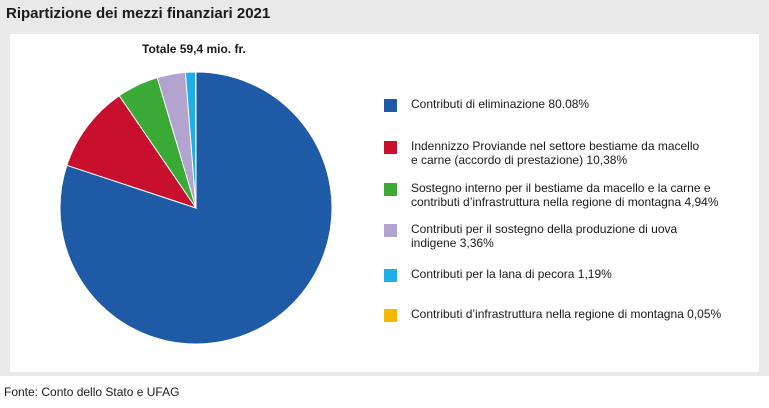 The width and height of the screenshot is (769, 408). Describe the element at coordinates (92, 392) in the screenshot. I see `source-note: Fonte: Conto dello Stato e UFAG` at that location.